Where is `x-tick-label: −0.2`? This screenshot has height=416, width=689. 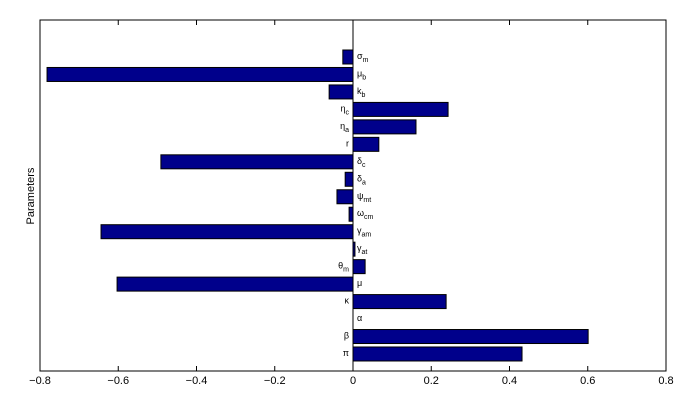
x-tick-label: −0.2 is located at coordinates (275, 381).